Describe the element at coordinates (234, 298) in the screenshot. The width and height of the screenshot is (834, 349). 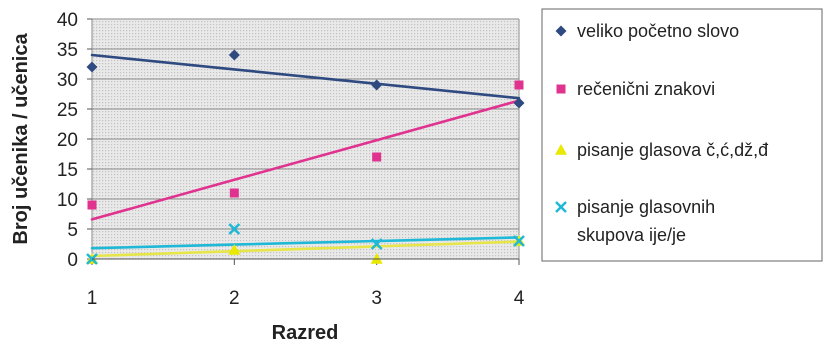
I see `x-tick-label: 2` at that location.